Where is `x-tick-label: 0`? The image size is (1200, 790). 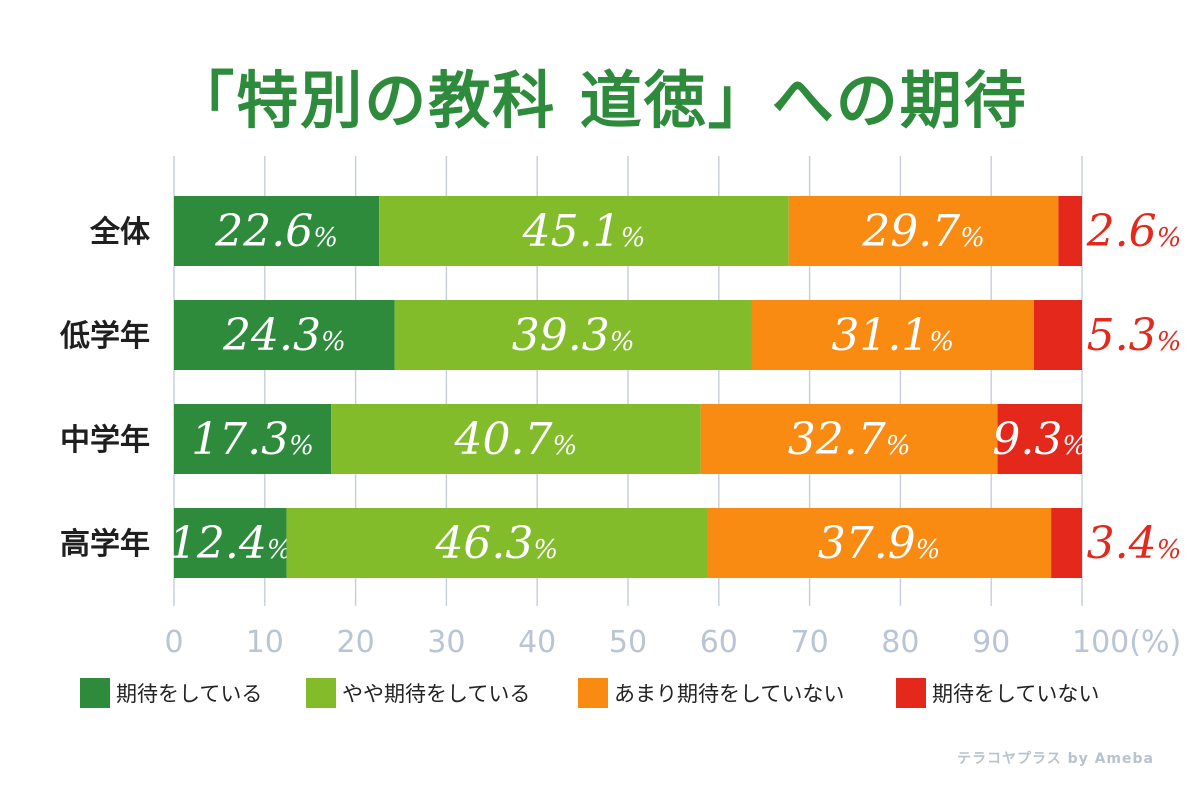
x-tick-label: 0 is located at coordinates (173, 642).